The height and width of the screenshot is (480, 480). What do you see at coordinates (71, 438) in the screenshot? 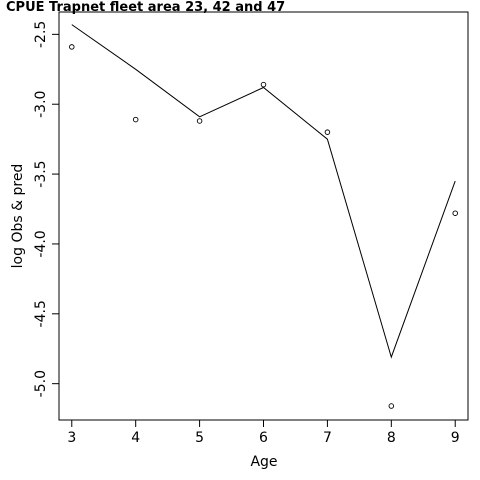
I see `x-tick-label: 3` at bounding box center [71, 438].